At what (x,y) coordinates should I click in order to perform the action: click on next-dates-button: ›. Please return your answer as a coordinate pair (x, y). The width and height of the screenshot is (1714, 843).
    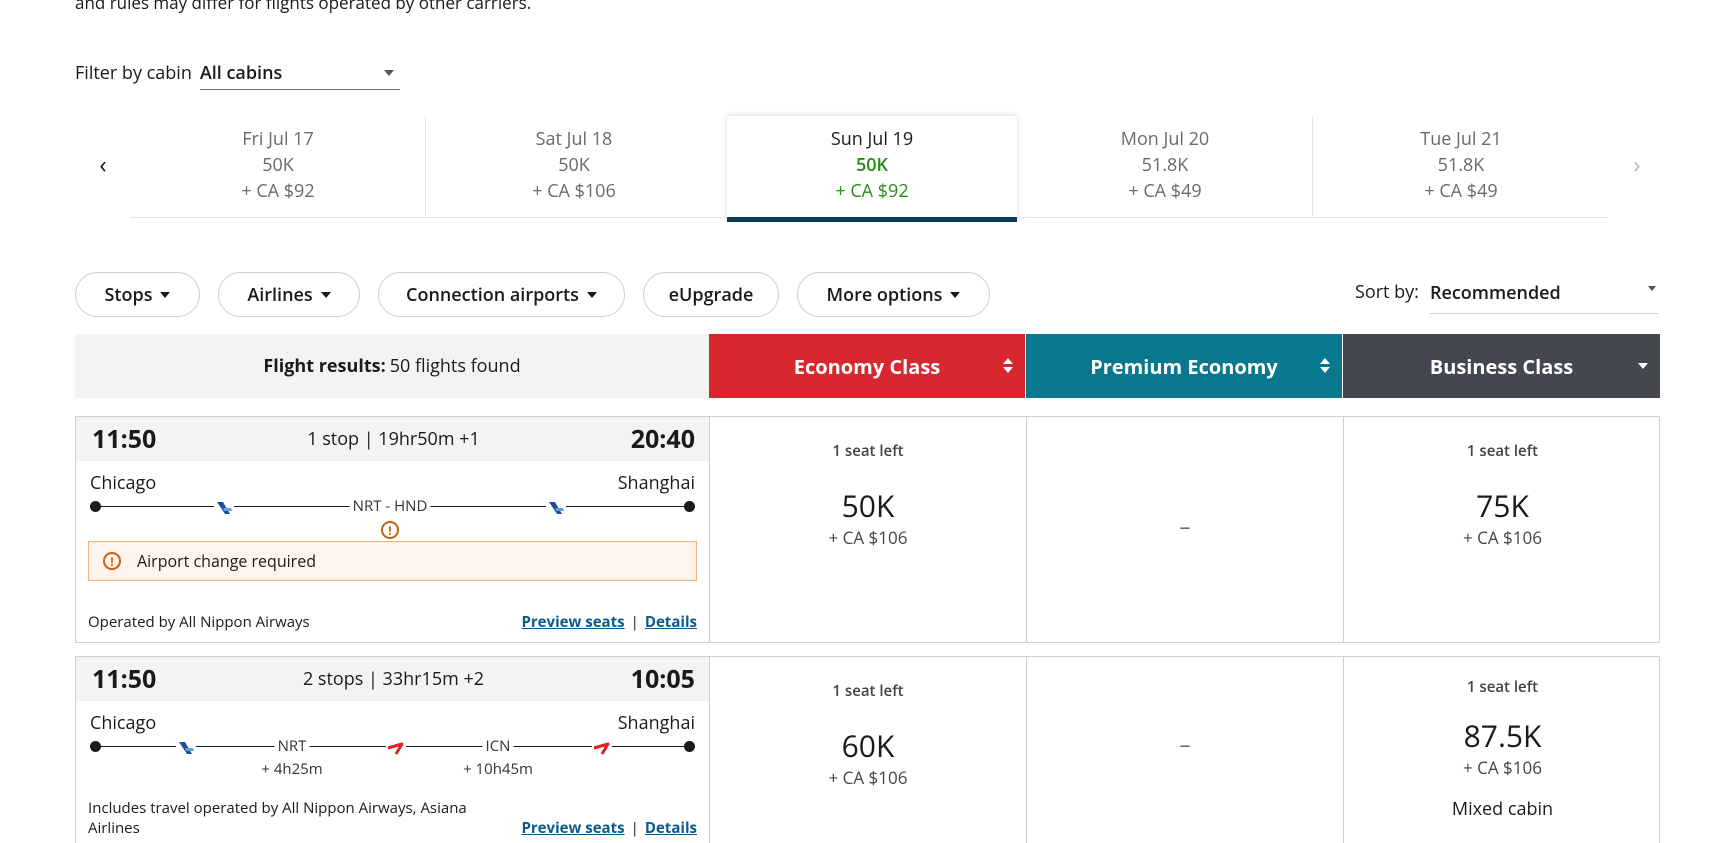
    Looking at the image, I should click on (1637, 164).